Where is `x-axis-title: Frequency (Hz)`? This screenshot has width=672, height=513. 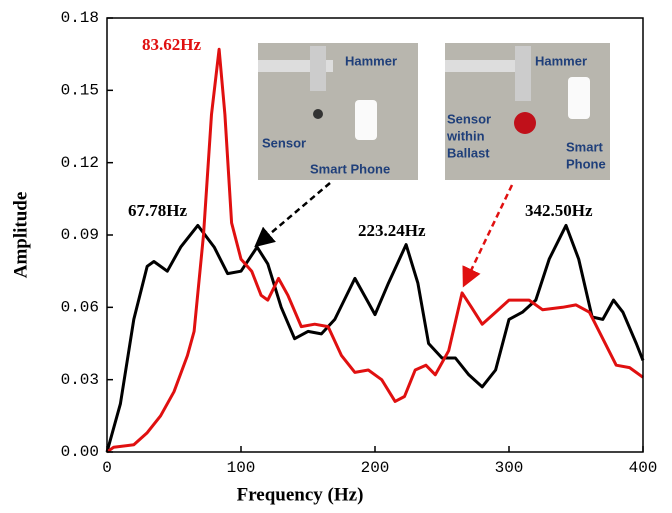
x-axis-title: Frequency (Hz) is located at coordinates (300, 494).